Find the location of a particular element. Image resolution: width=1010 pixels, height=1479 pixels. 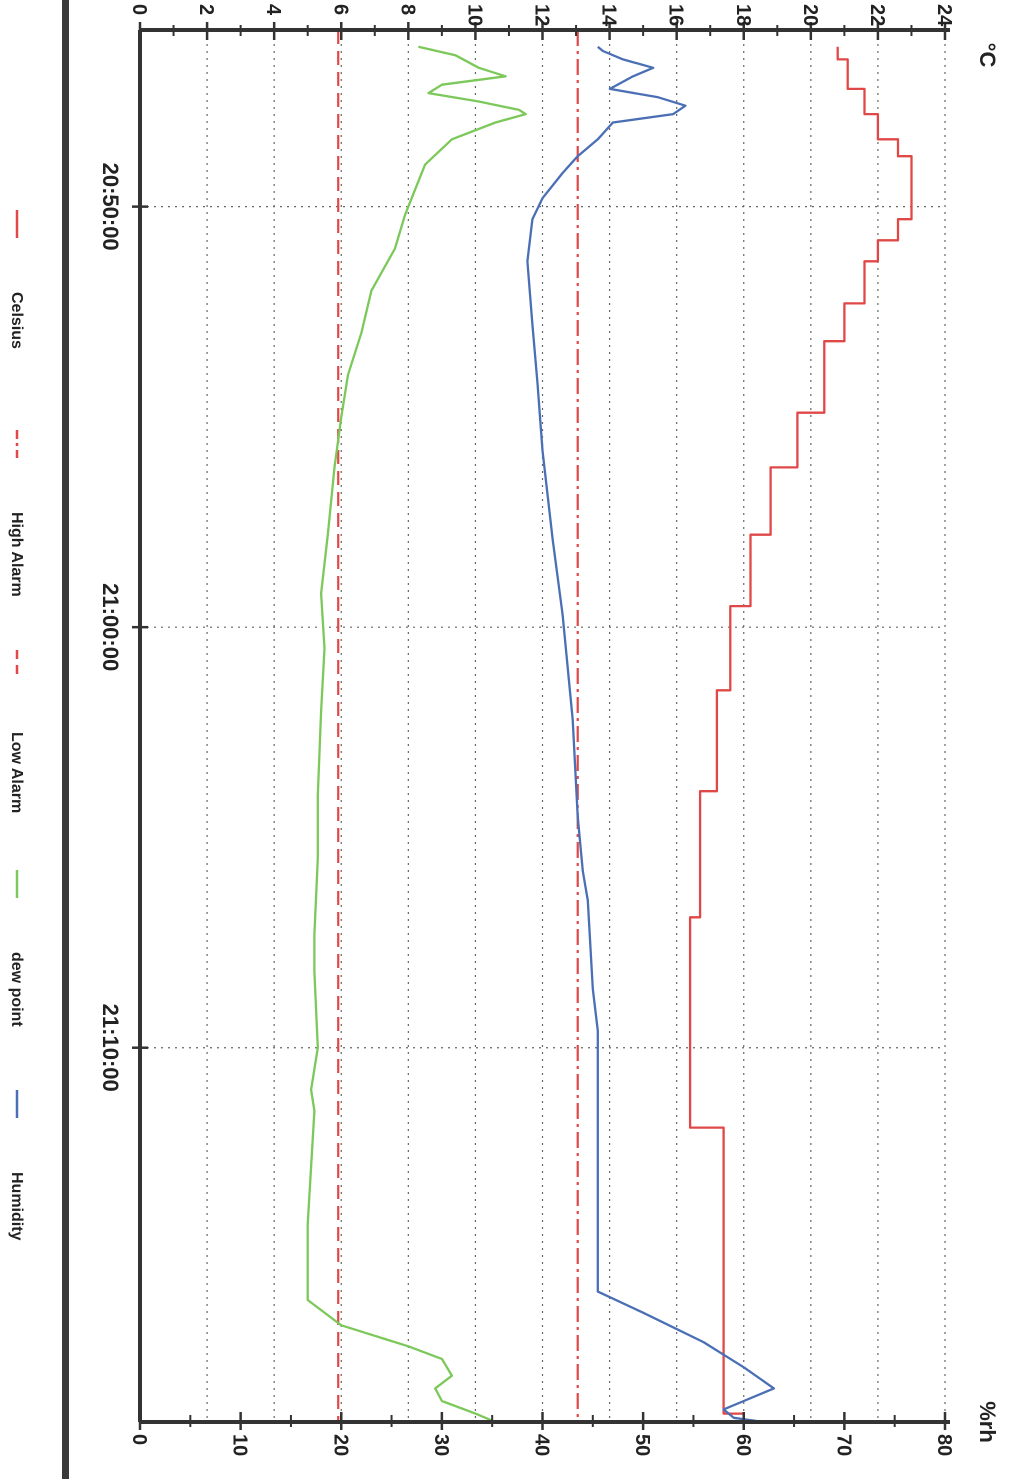

humidity-tick-label-0: 0 is located at coordinates (139, 1439).